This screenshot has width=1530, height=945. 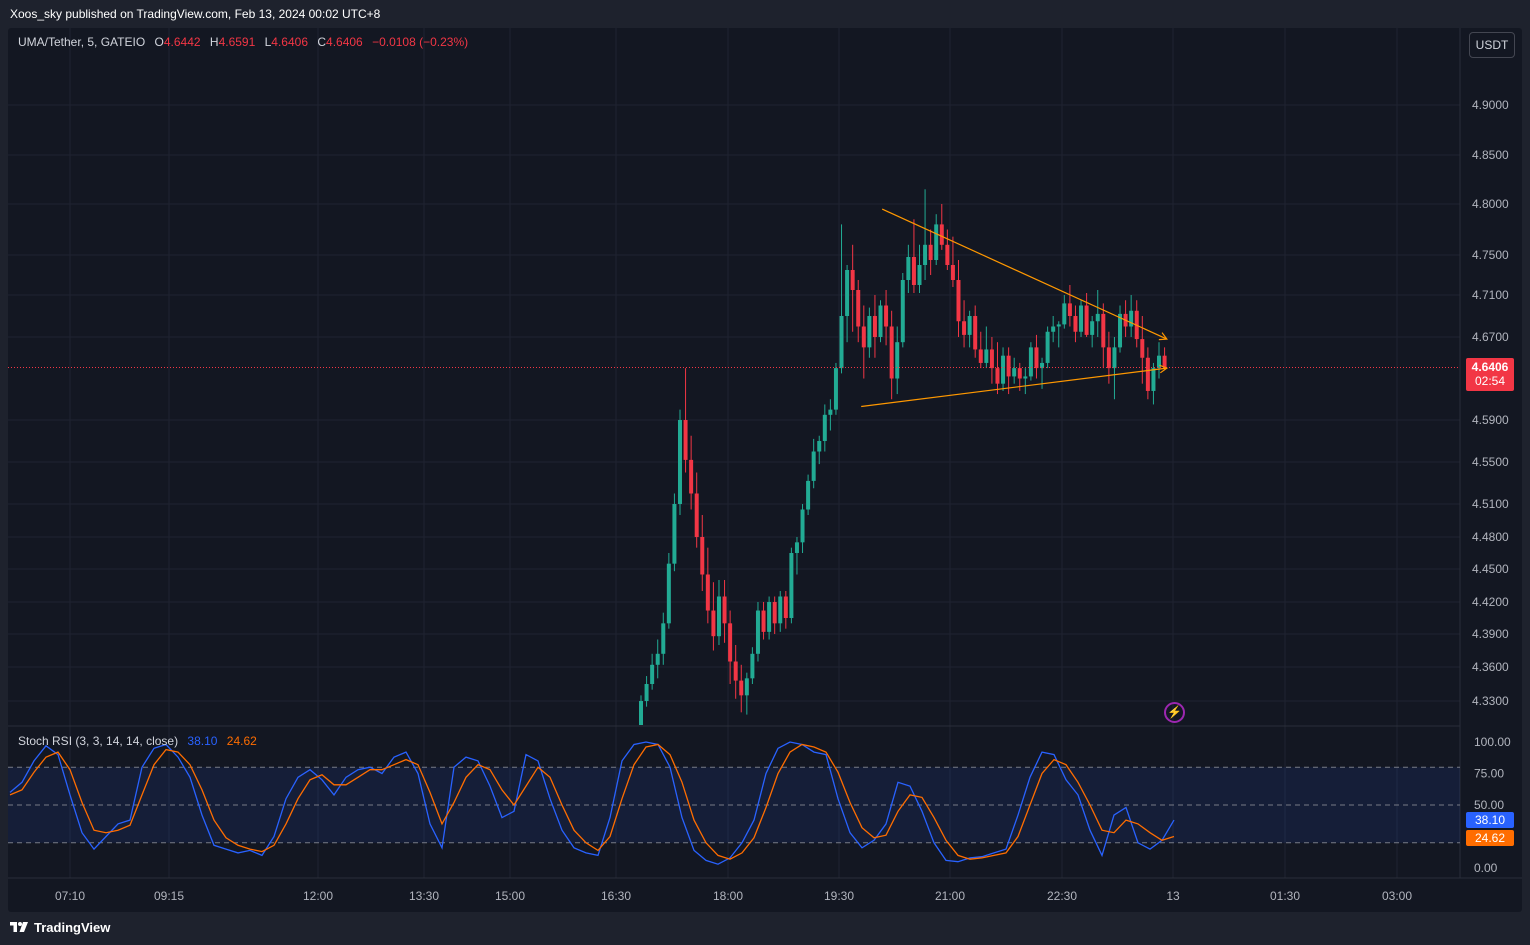 I want to click on symbol-title: UMA/Tether, 5, GATEIO, so click(x=82, y=42).